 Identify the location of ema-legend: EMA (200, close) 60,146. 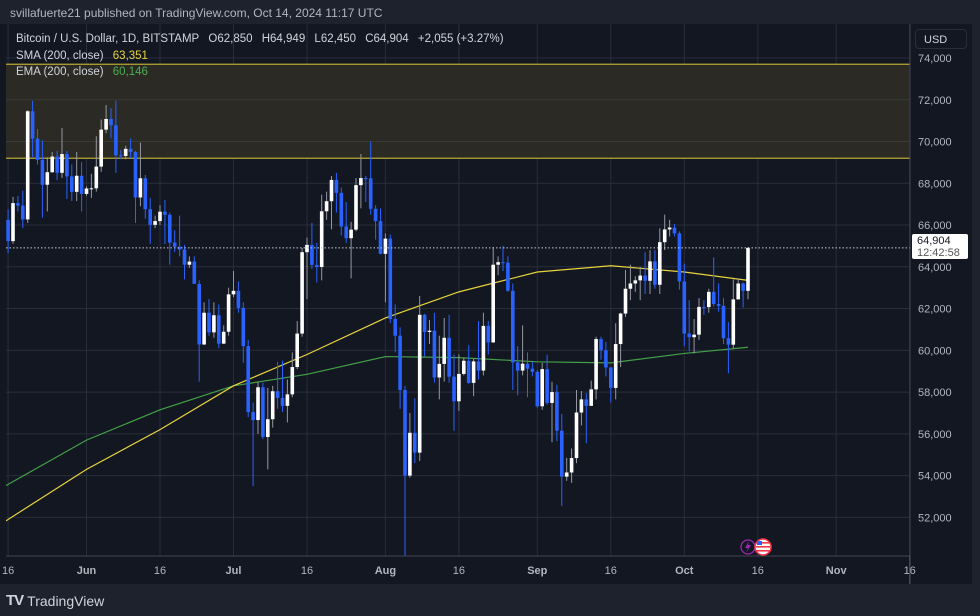
(85, 72).